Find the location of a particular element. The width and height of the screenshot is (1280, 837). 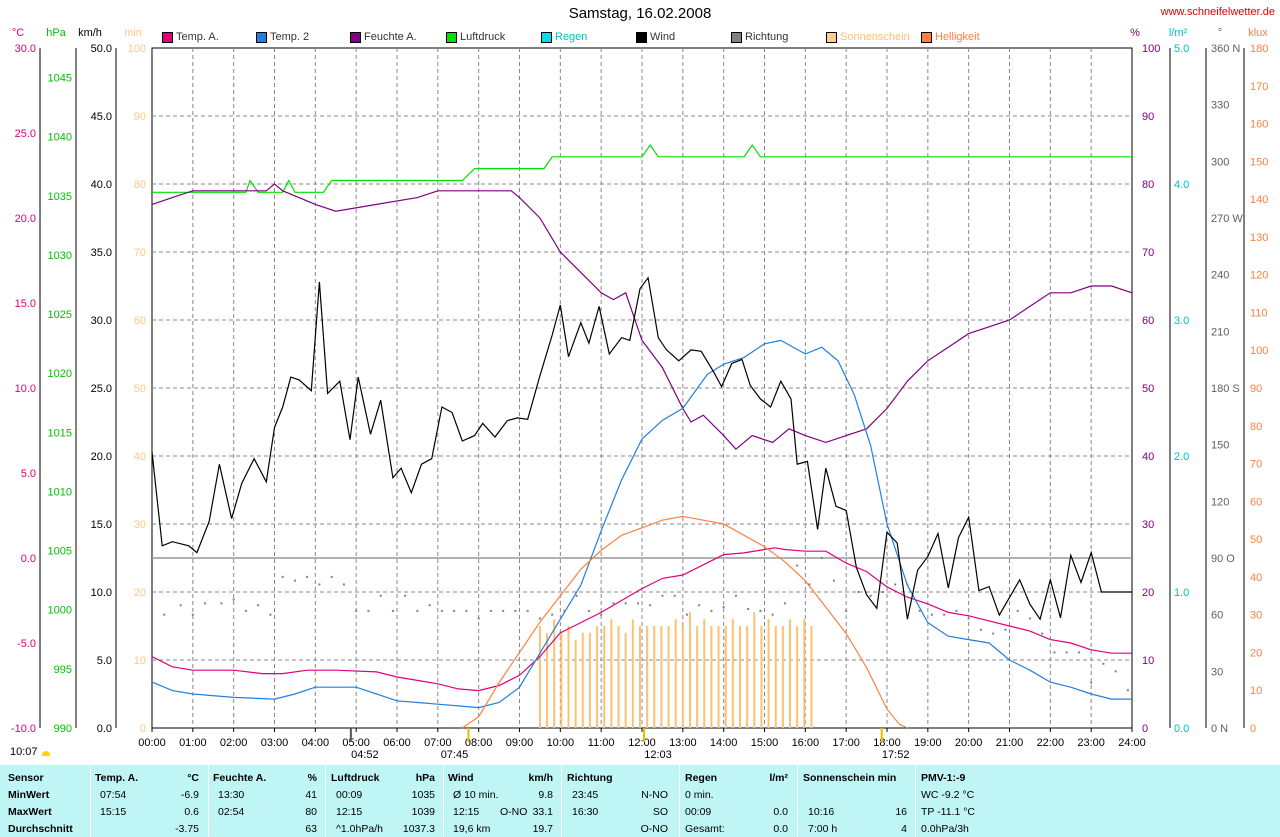

stats-cell: 12:15 is located at coordinates (466, 812).